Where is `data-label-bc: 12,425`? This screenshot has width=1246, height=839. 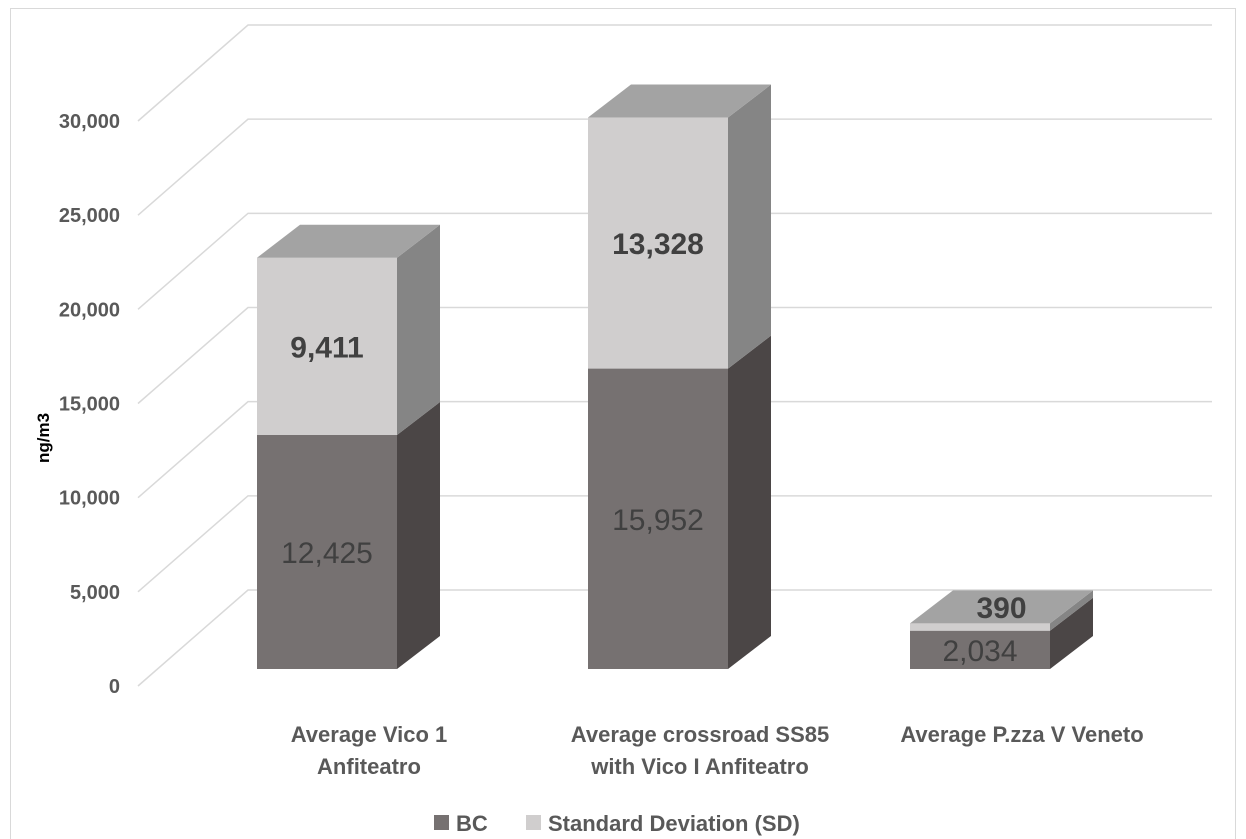
data-label-bc: 12,425 is located at coordinates (327, 553).